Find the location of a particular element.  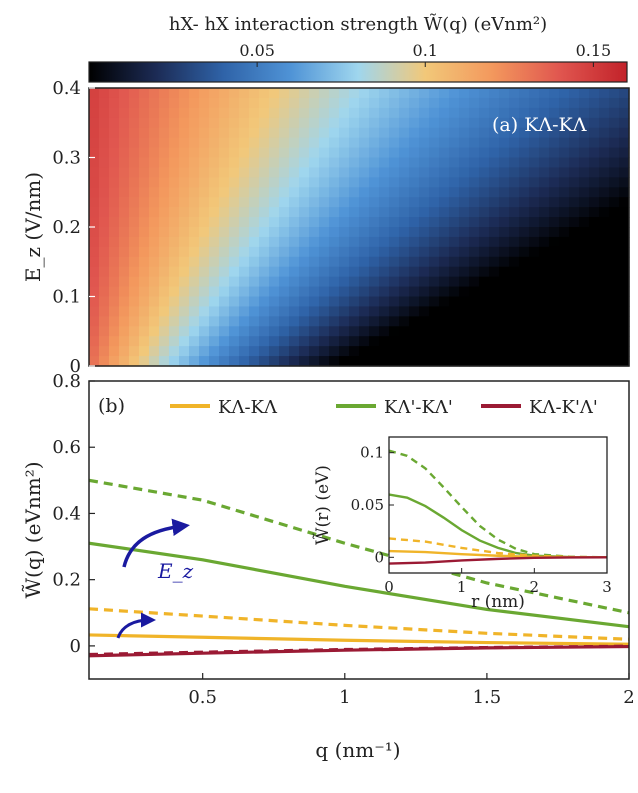

panel-a-yticks: 00.10.20.30.4 is located at coordinates (73, 227).